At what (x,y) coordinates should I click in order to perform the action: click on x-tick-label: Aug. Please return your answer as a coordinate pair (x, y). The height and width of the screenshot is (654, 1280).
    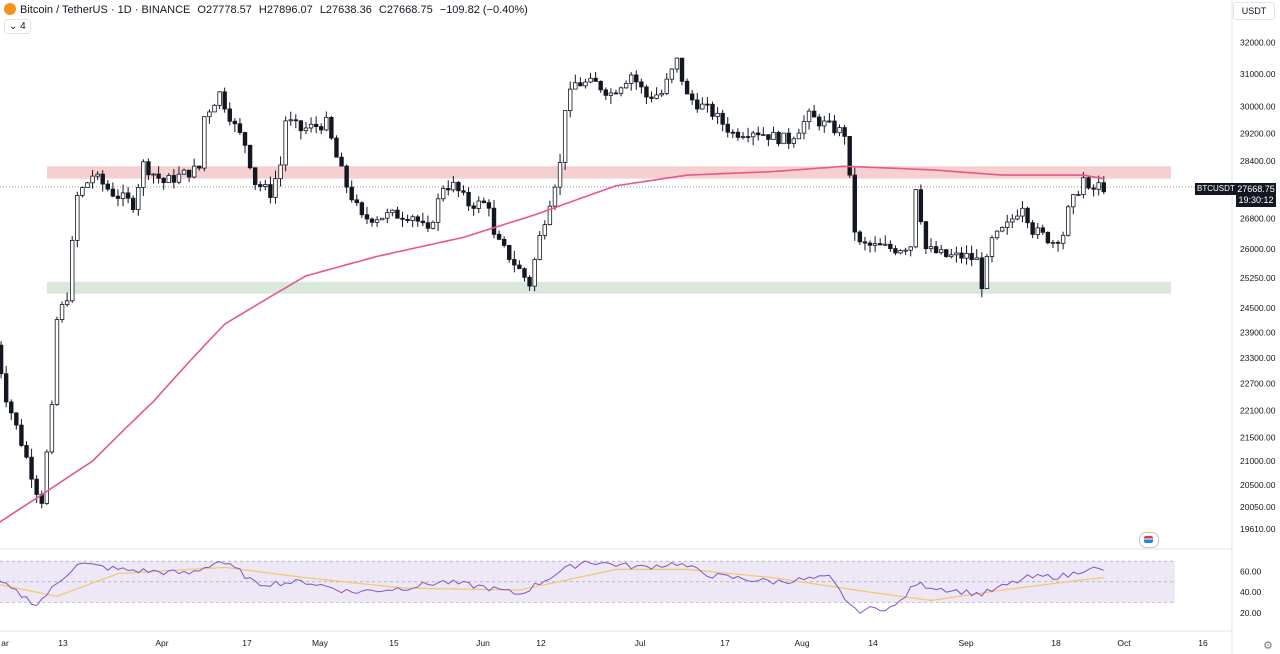
    Looking at the image, I should click on (801, 643).